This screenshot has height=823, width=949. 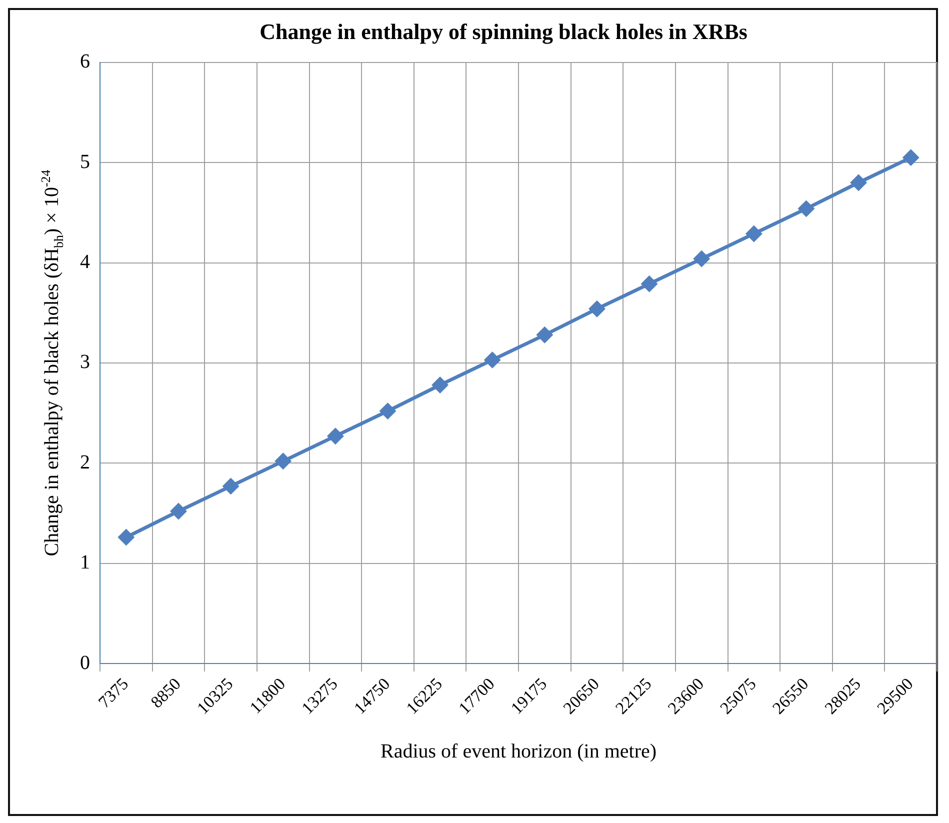 What do you see at coordinates (52, 362) in the screenshot?
I see `y-axis-title: Change in enthalpy of black holes (δHbh) × 10-24` at bounding box center [52, 362].